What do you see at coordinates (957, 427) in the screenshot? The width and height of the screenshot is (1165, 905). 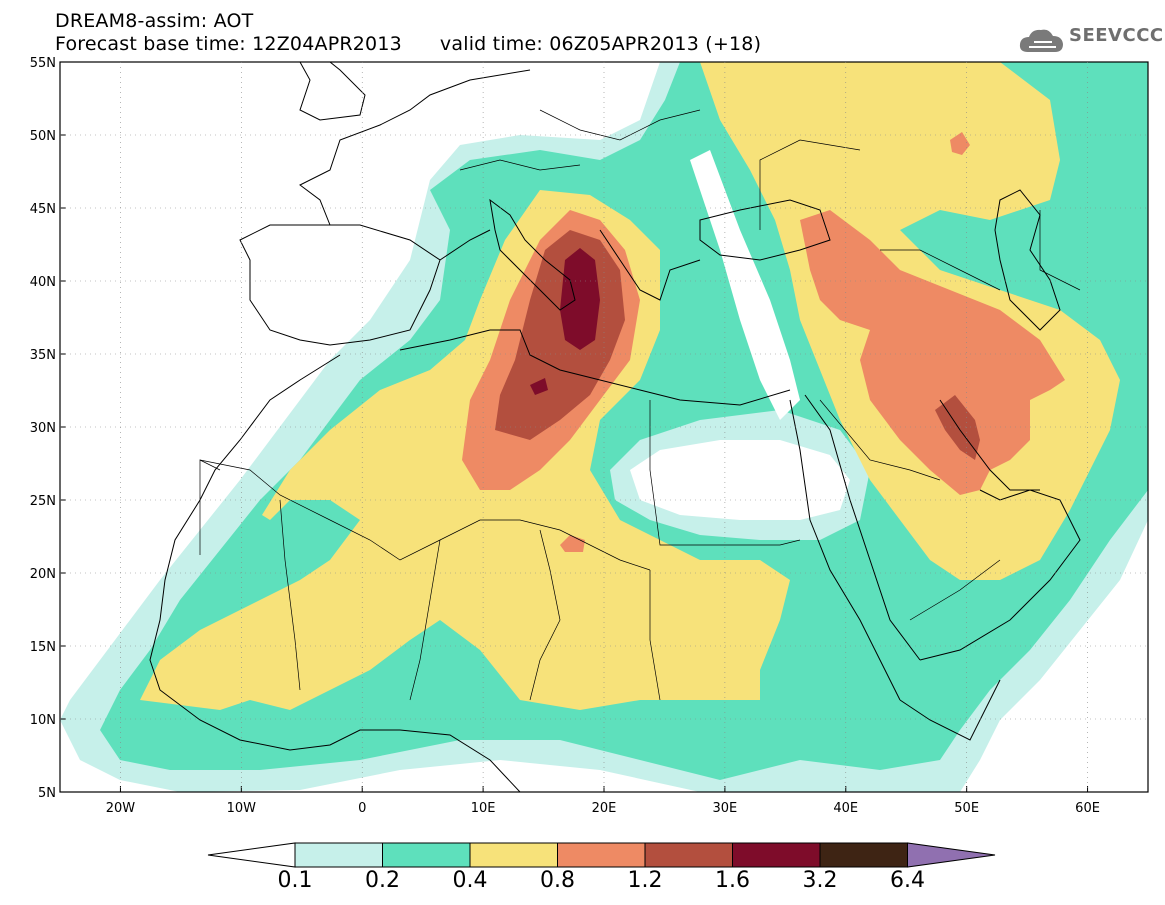 I see `aot-band-1.2-east` at bounding box center [957, 427].